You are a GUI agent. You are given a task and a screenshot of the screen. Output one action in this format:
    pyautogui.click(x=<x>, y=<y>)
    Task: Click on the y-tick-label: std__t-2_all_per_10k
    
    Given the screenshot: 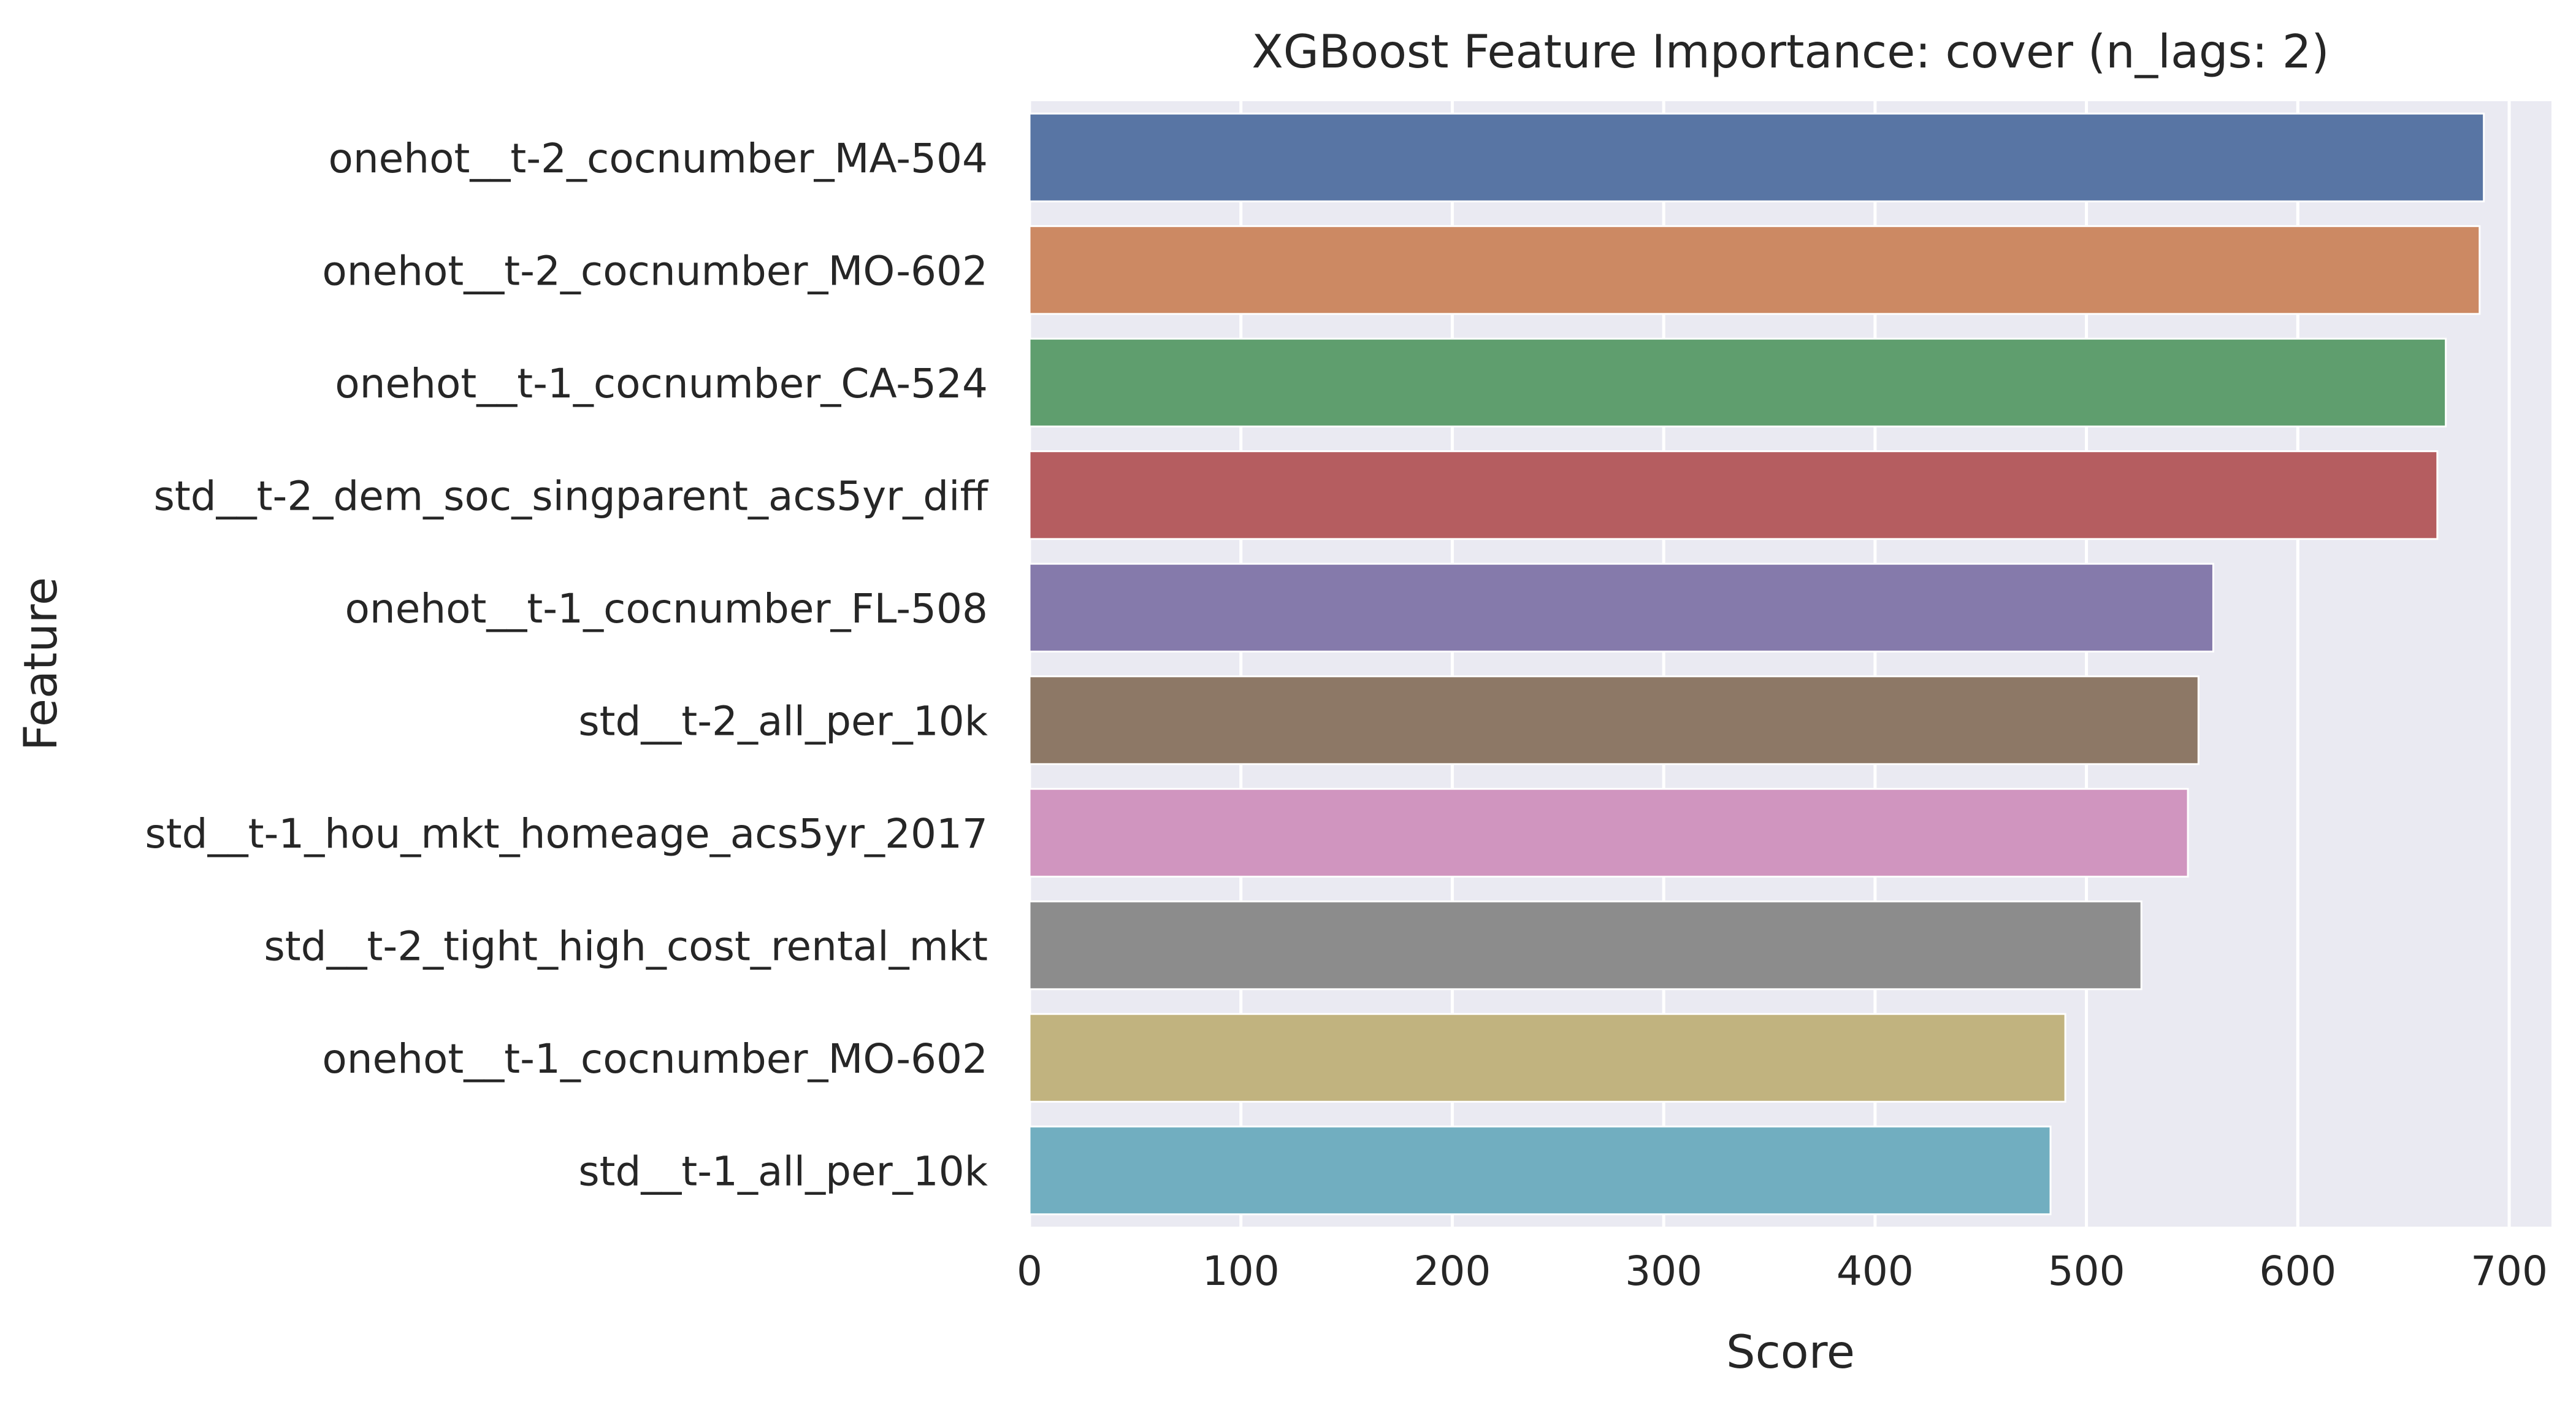 What is the action you would take?
    pyautogui.click(x=783, y=721)
    